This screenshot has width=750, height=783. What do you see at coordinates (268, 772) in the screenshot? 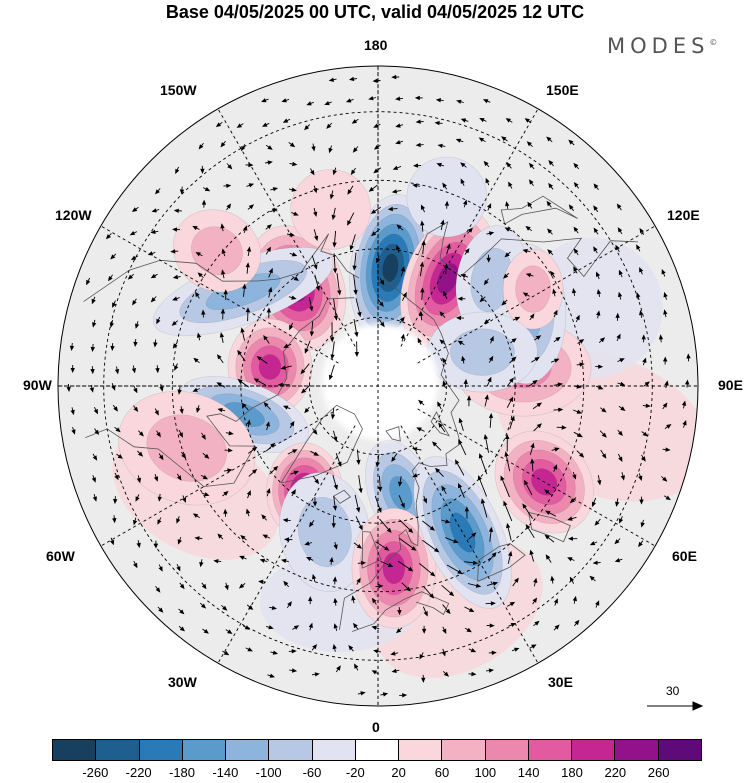
I see `colorbar-tick-label: -100` at bounding box center [268, 772].